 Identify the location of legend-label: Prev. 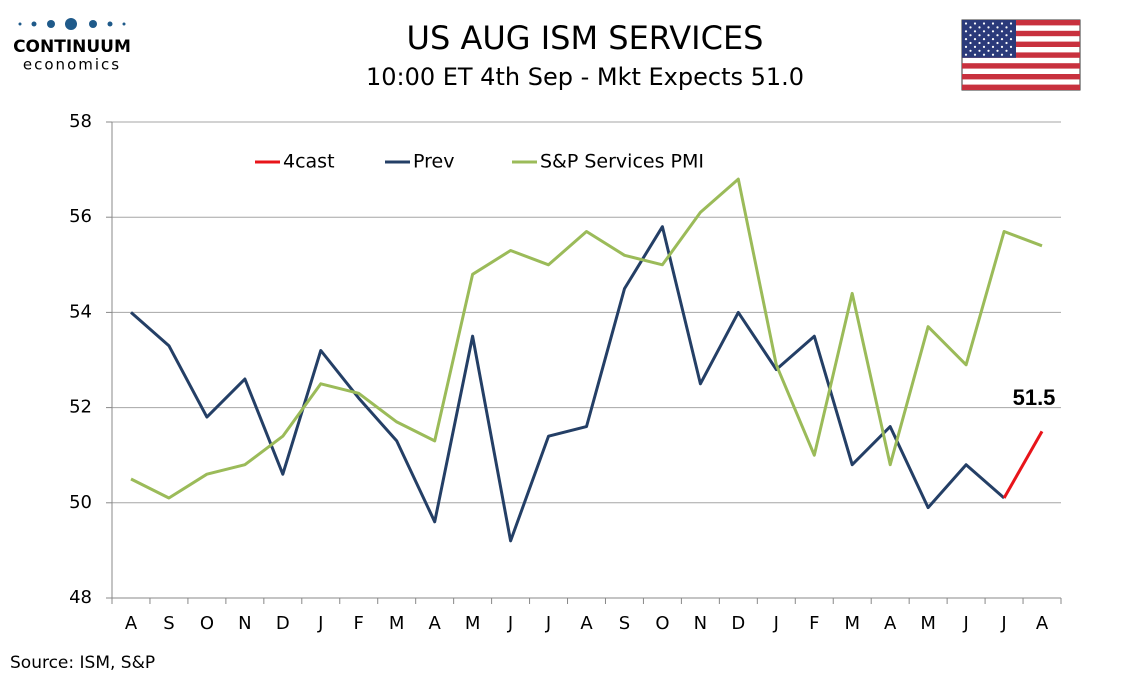
(433, 162).